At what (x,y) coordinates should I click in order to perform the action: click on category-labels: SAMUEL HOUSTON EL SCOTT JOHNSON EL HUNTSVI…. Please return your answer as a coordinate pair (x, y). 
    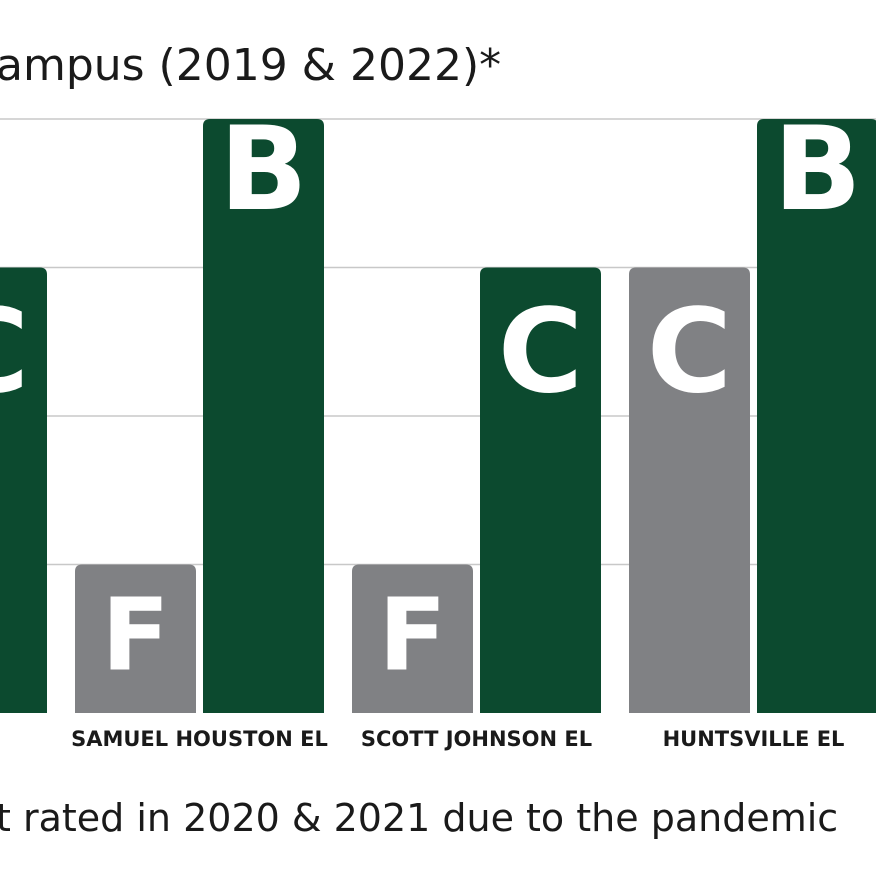
    Looking at the image, I should click on (457, 739).